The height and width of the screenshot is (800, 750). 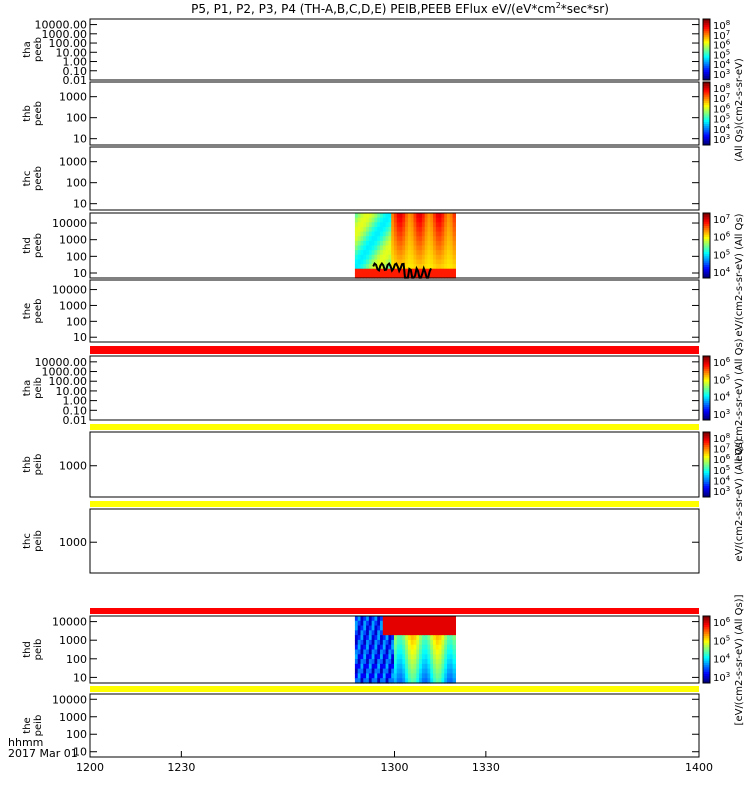 I want to click on colorbar-frame, so click(x=706, y=464).